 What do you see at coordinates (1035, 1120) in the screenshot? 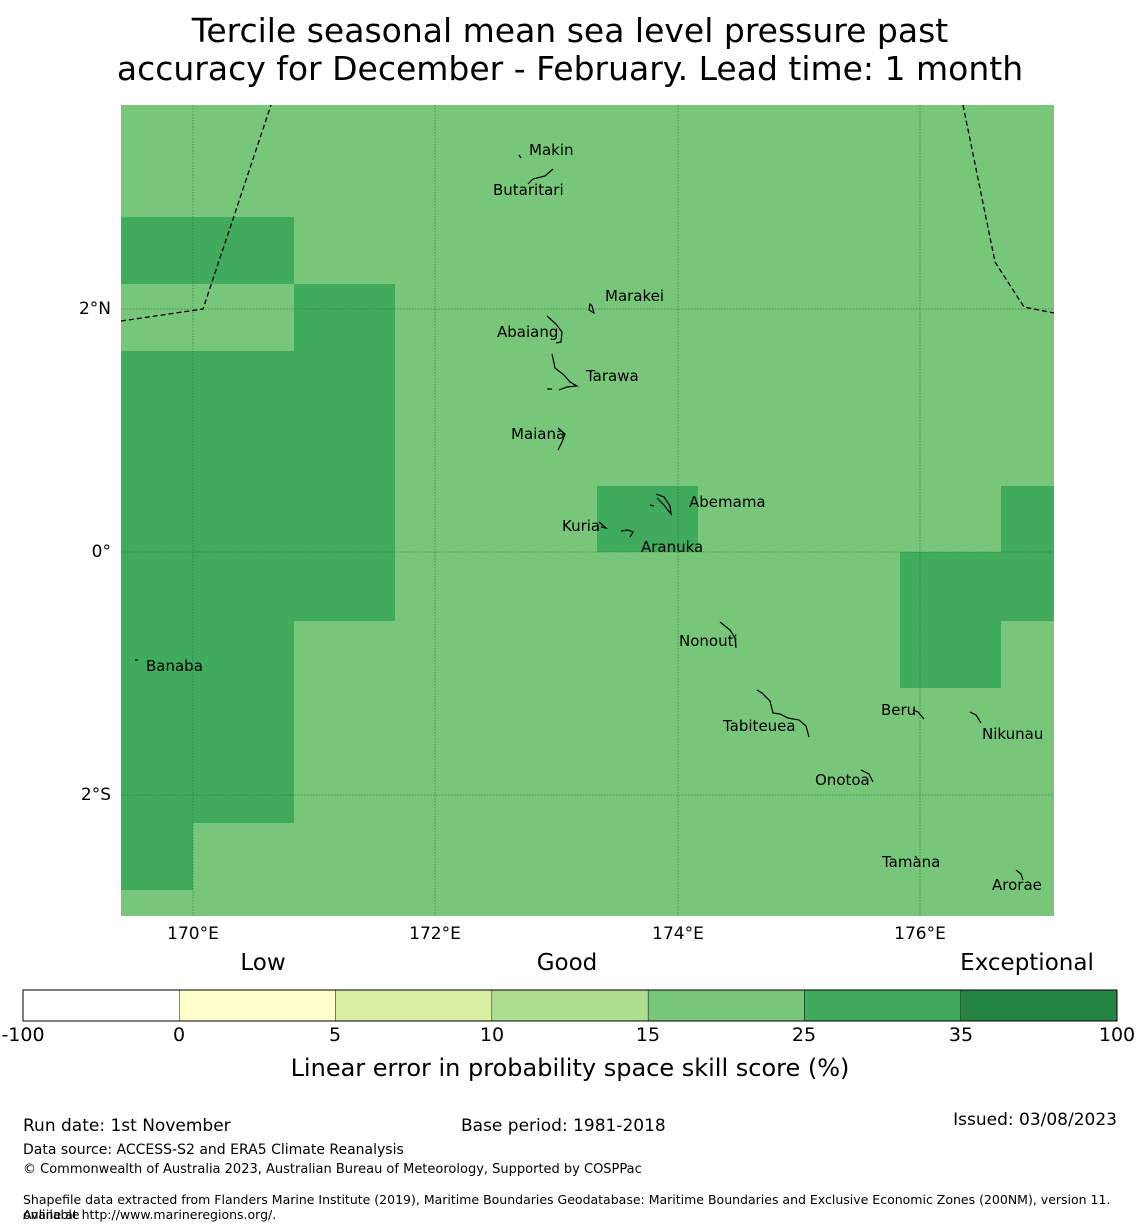
I see `issued-date: Issued: 03/08/2023` at bounding box center [1035, 1120].